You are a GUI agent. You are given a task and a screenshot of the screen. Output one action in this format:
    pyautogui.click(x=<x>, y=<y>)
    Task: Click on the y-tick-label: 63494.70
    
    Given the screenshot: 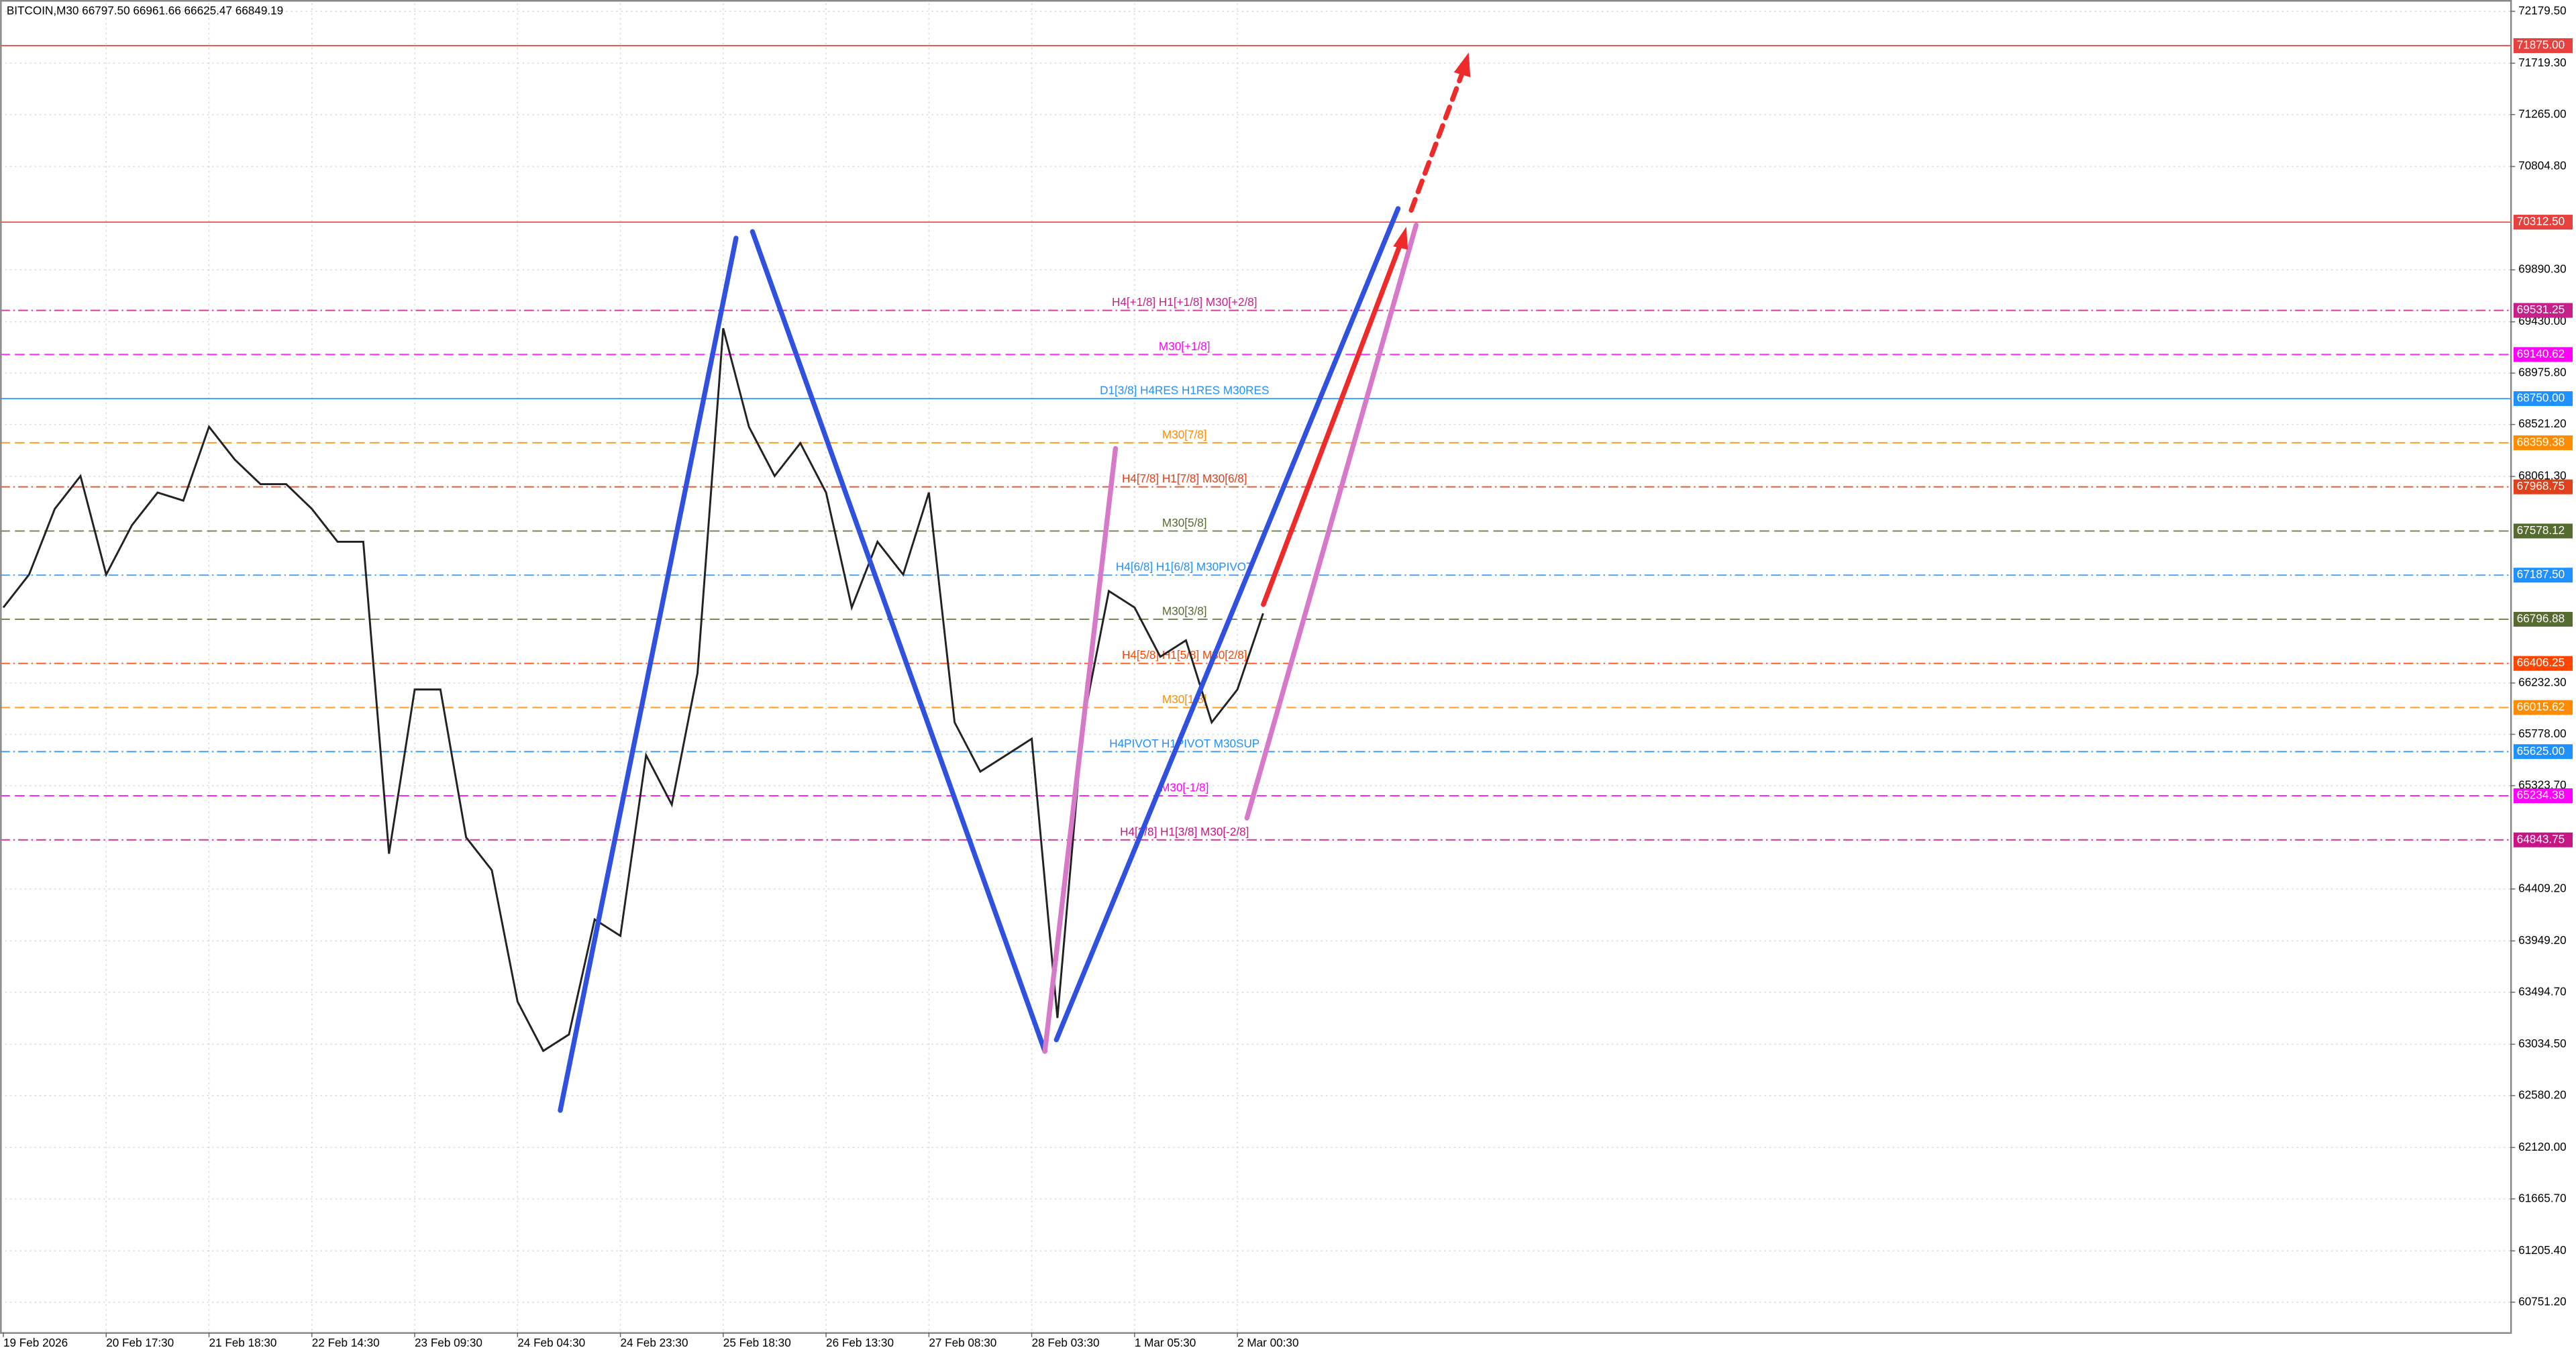 What is the action you would take?
    pyautogui.click(x=2542, y=991)
    